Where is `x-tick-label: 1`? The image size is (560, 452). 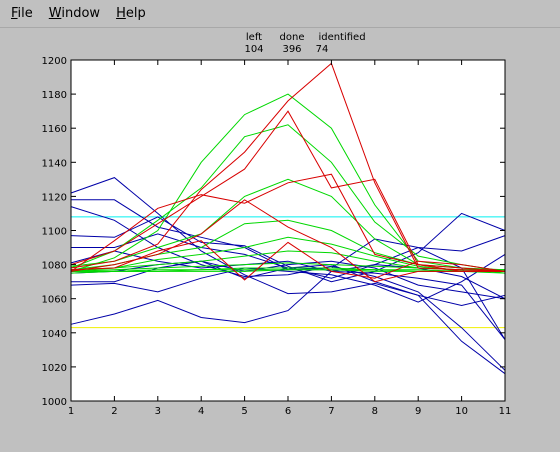
x-tick-label: 1 is located at coordinates (71, 411).